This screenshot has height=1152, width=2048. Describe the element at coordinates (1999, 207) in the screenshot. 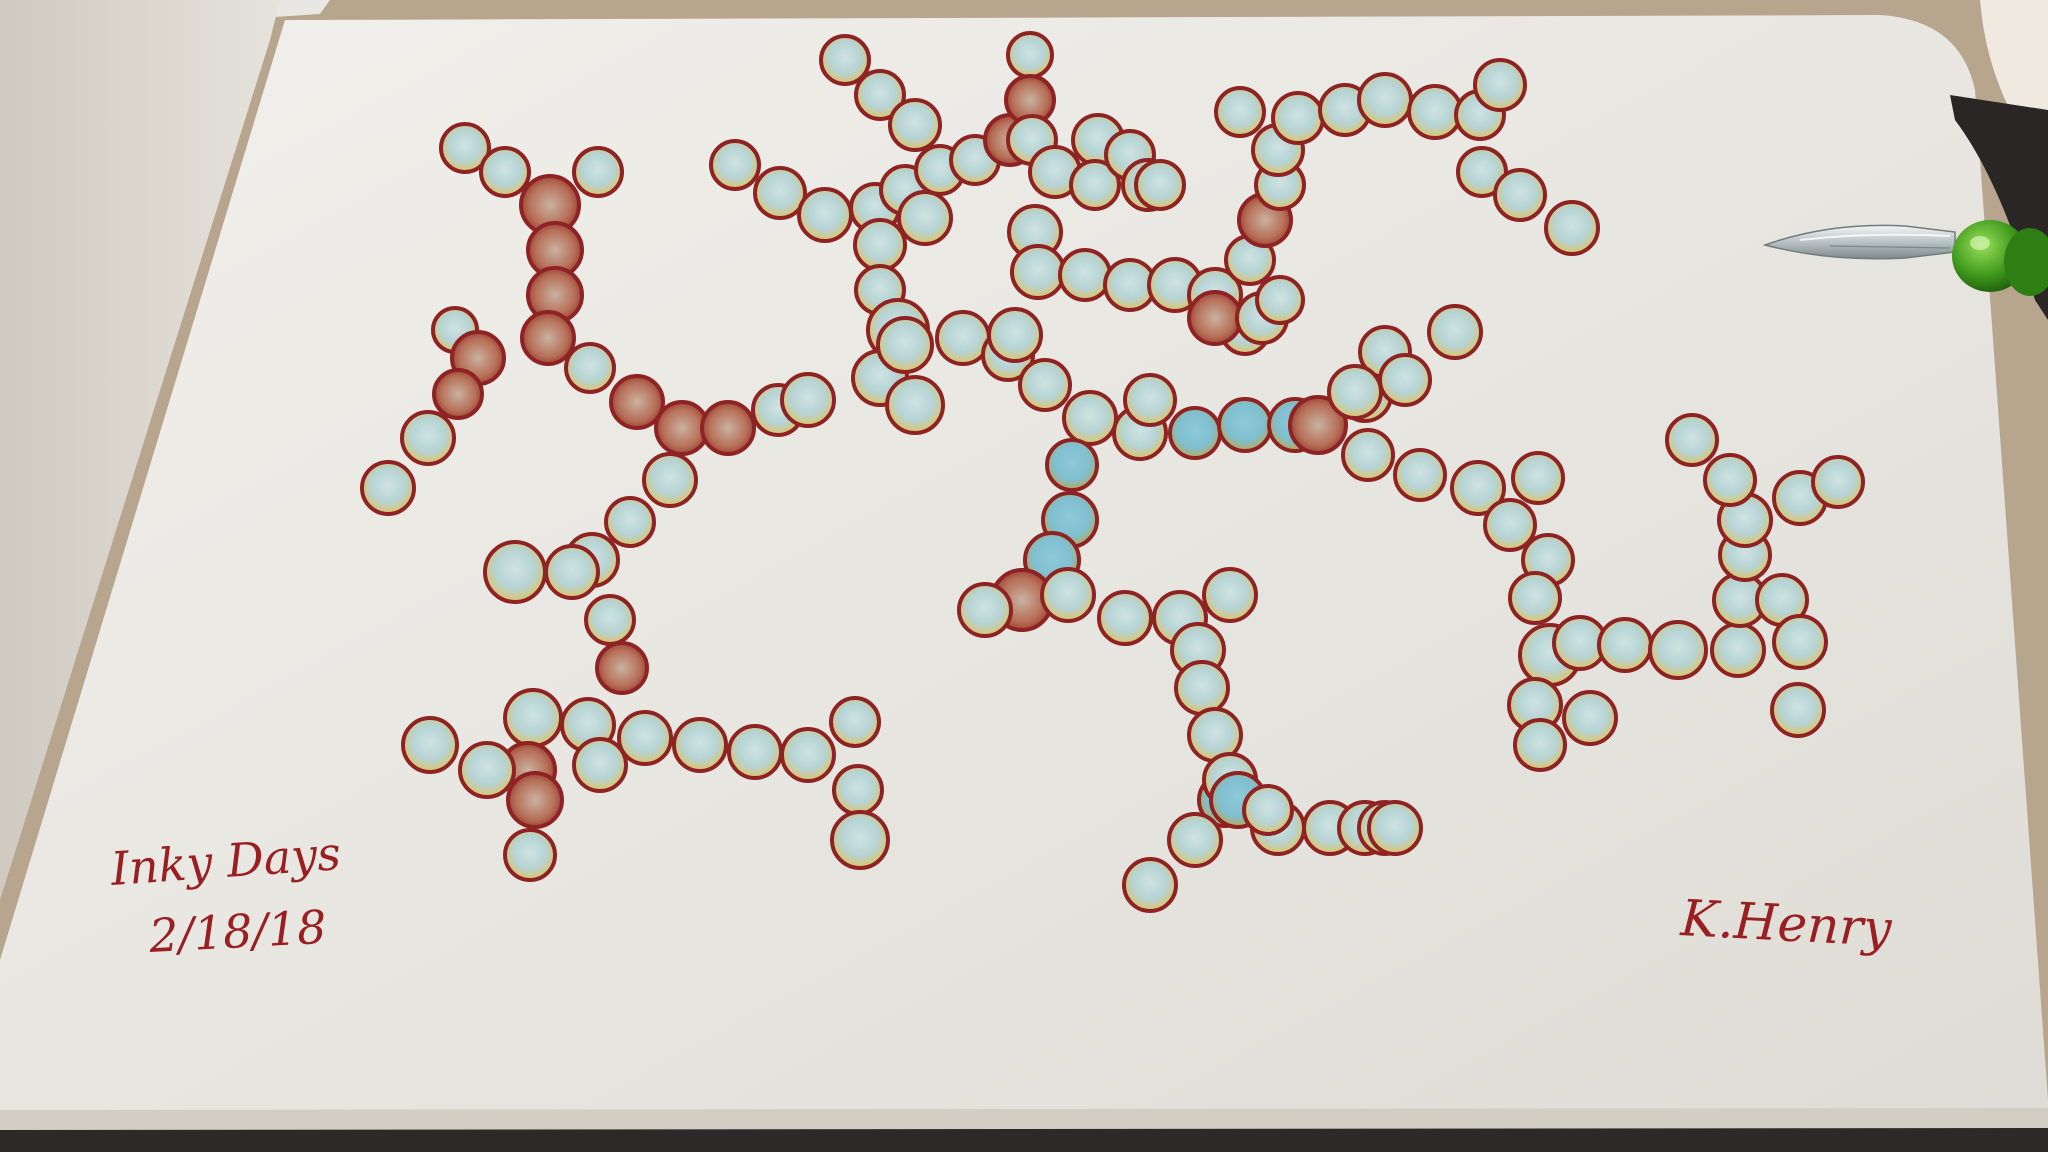

I see `notebook-strap` at that location.